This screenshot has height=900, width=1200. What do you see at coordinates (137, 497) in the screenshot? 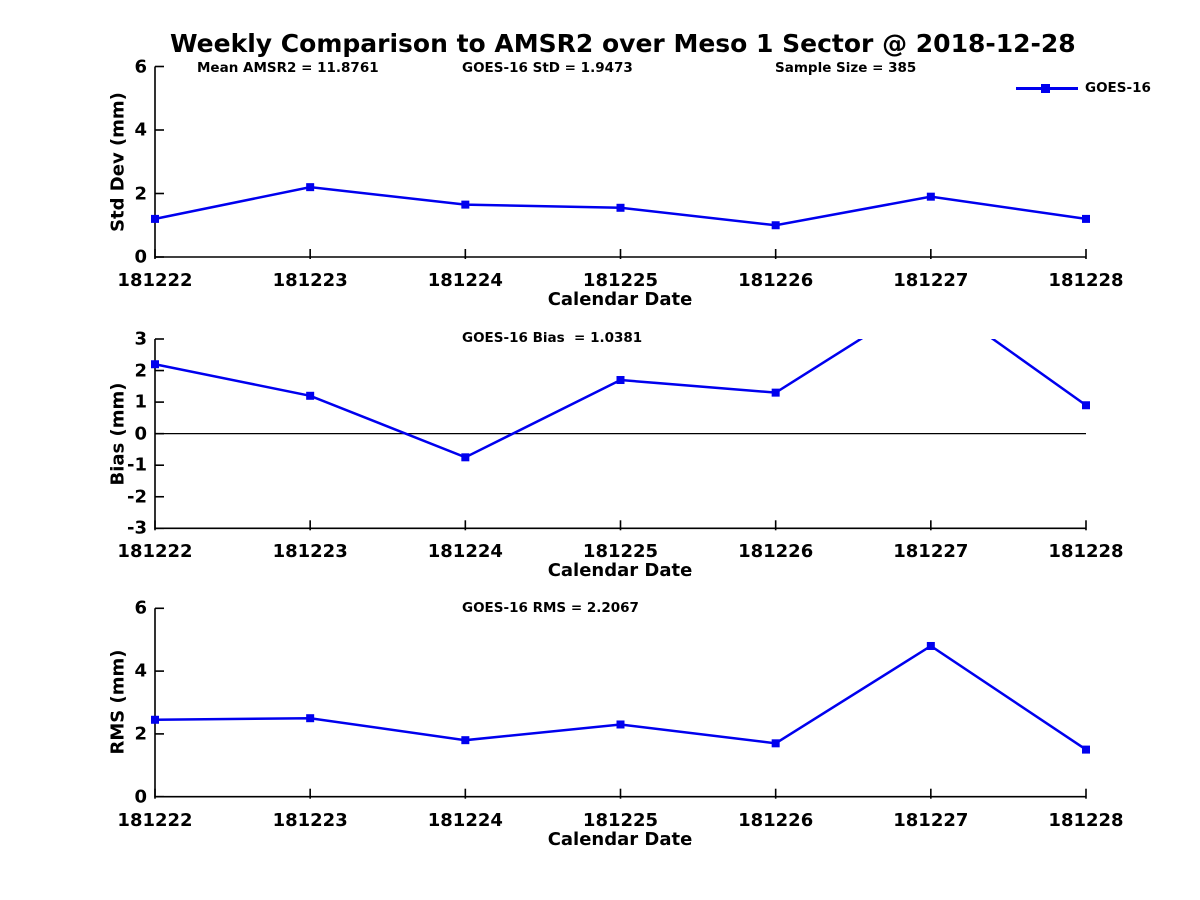
I see `y-tick-label: -2` at bounding box center [137, 497].